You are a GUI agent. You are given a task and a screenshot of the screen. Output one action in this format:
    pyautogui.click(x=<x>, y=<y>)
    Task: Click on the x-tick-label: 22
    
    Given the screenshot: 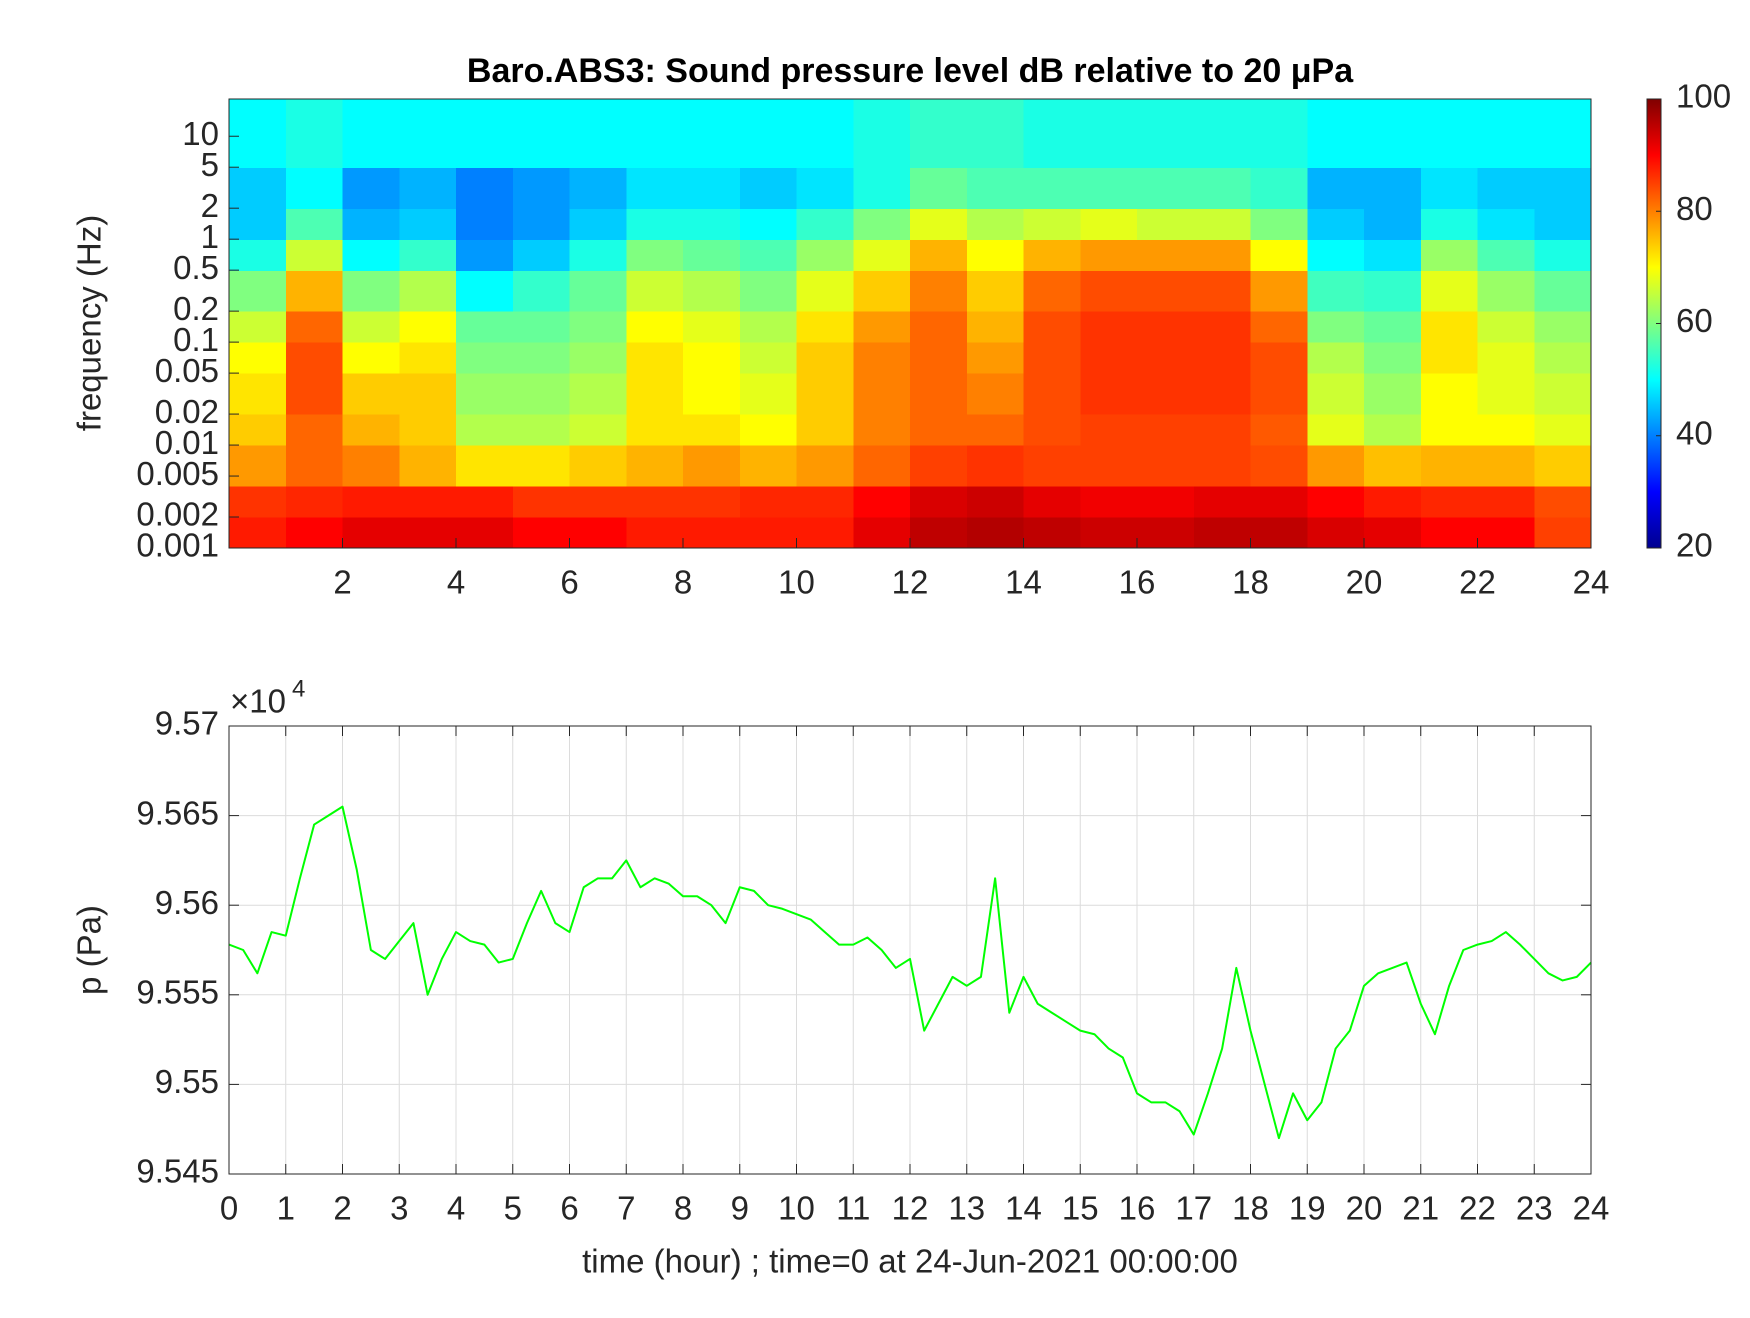 What is the action you would take?
    pyautogui.click(x=1477, y=582)
    